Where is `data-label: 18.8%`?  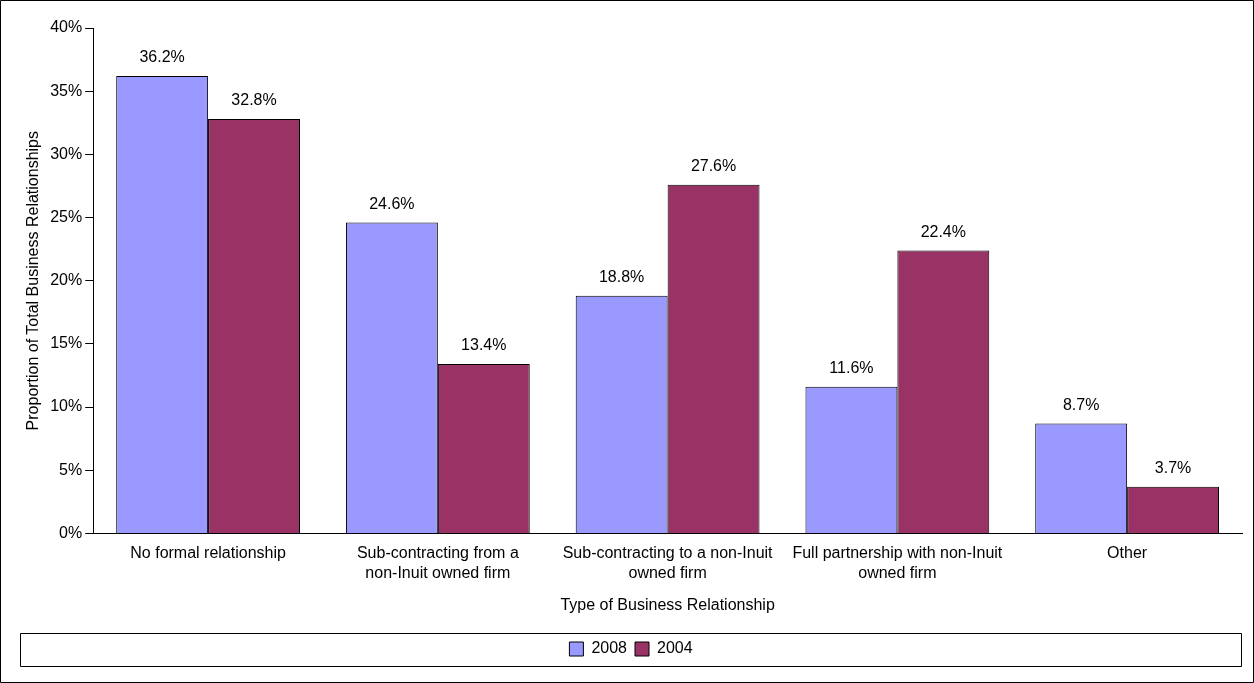
data-label: 18.8% is located at coordinates (621, 277).